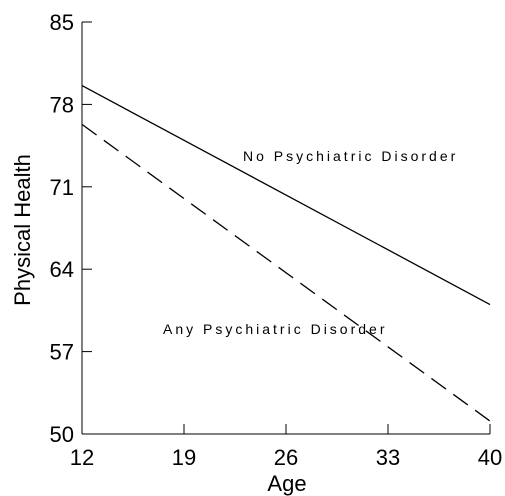 The height and width of the screenshot is (496, 505). I want to click on x-tick-label: 26, so click(286, 457).